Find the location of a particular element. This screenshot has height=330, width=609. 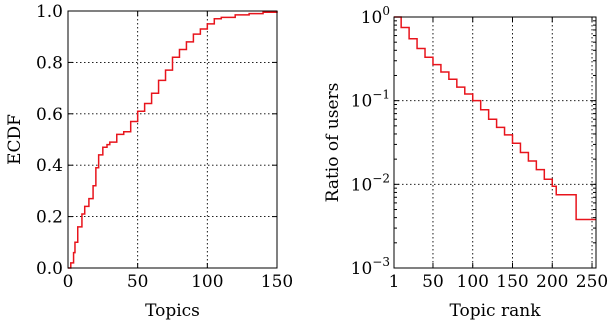

y-tick-label: 0.4 is located at coordinates (49, 166).